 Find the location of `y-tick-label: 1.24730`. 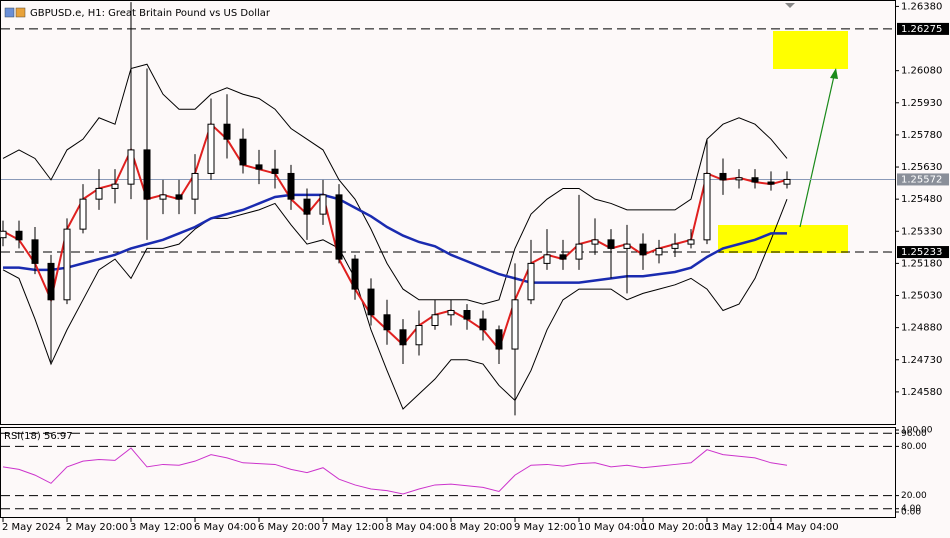

y-tick-label: 1.24730 is located at coordinates (921, 360).